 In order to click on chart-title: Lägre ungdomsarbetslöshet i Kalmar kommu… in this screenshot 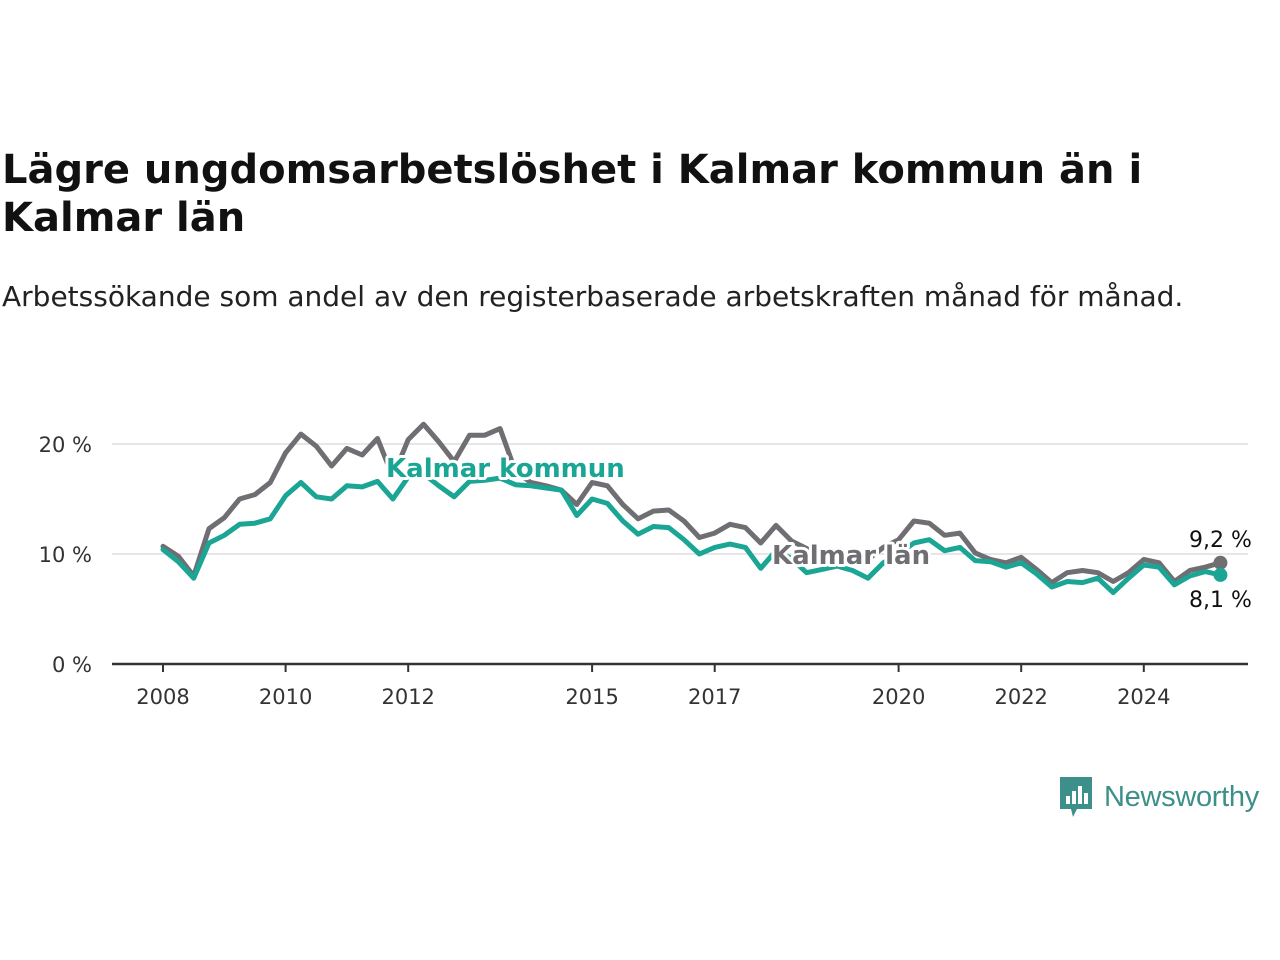, I will do `click(572, 194)`.